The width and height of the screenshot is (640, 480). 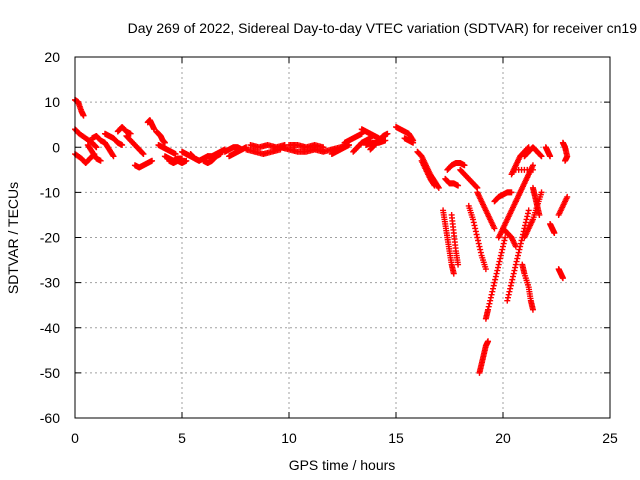 What do you see at coordinates (50, 328) in the screenshot?
I see `y-tick-label: -40` at bounding box center [50, 328].